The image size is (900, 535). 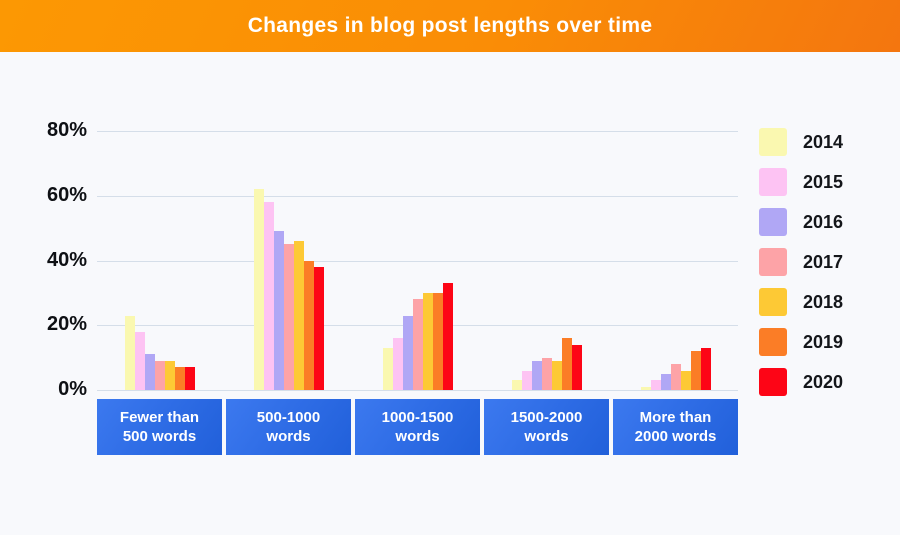 What do you see at coordinates (536, 375) in the screenshot?
I see `bar-2016-group4` at bounding box center [536, 375].